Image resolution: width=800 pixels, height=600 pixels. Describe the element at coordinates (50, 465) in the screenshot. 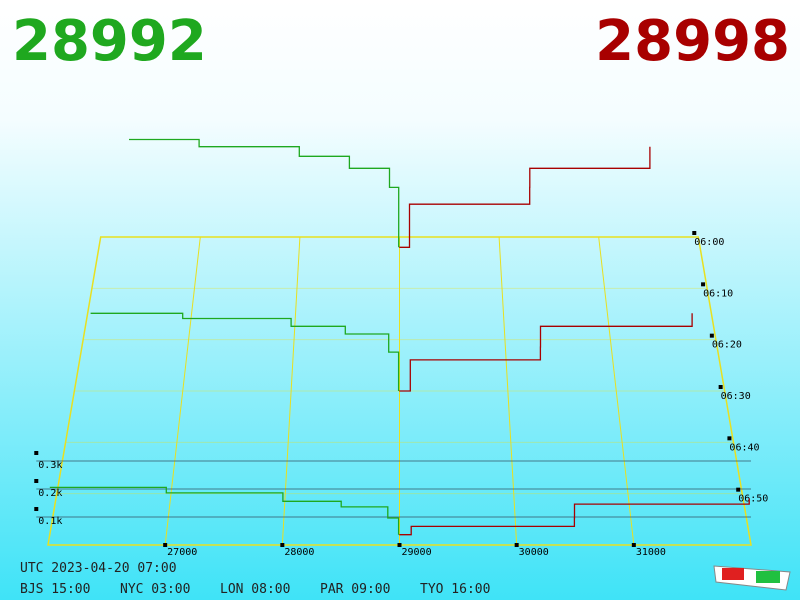

I see `y-tick-label: 0.3k` at that location.